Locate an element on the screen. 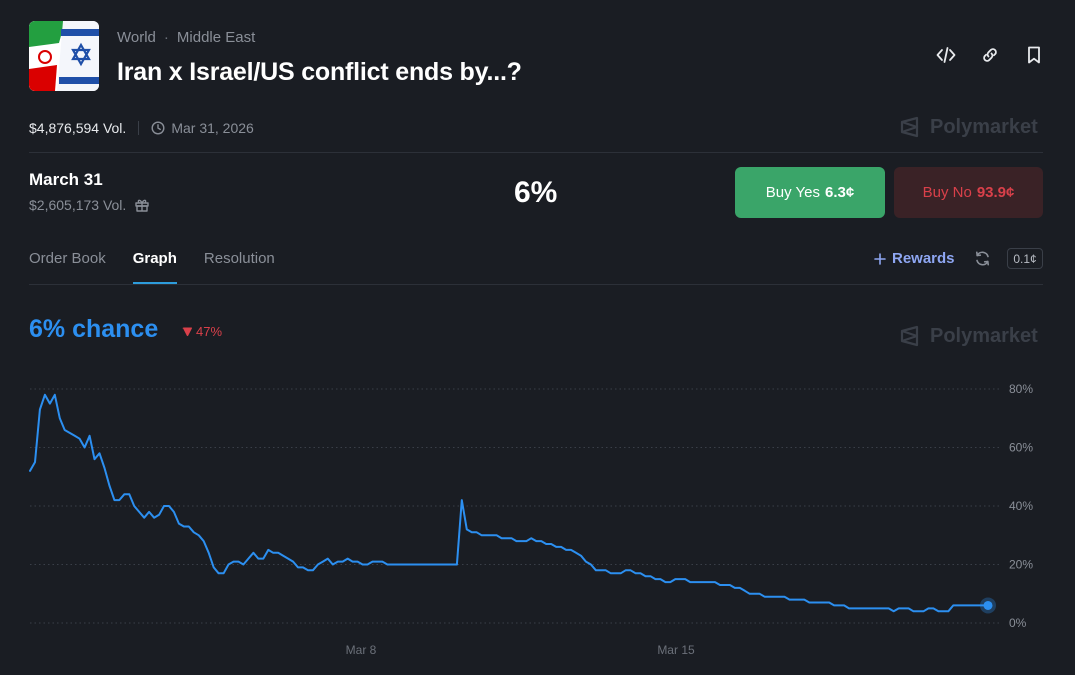 The height and width of the screenshot is (675, 1075). outcome-label: March 31 is located at coordinates (66, 179).